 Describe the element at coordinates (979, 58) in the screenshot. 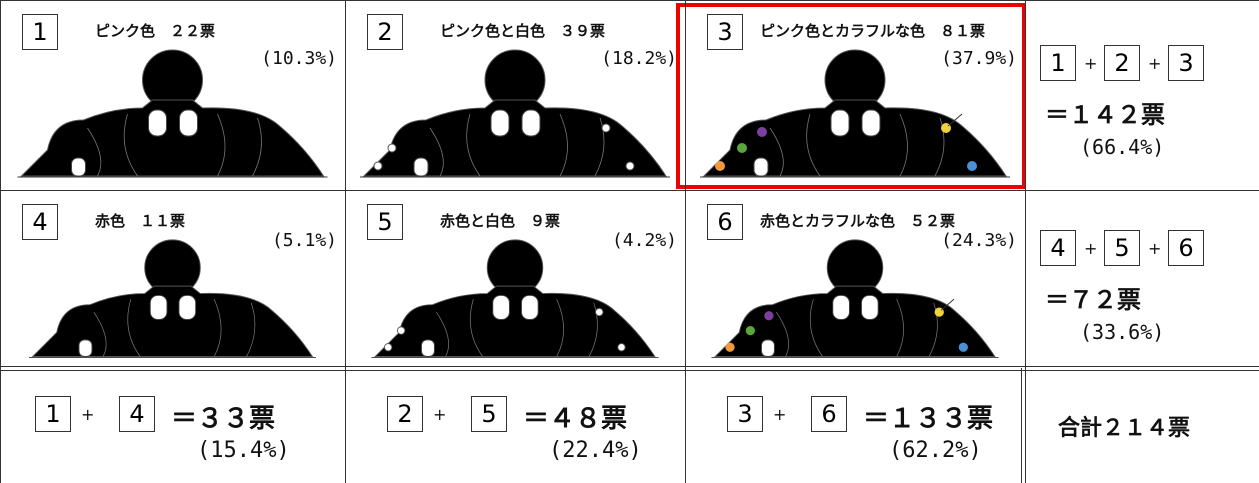

I see `percent: (37.9%)` at that location.